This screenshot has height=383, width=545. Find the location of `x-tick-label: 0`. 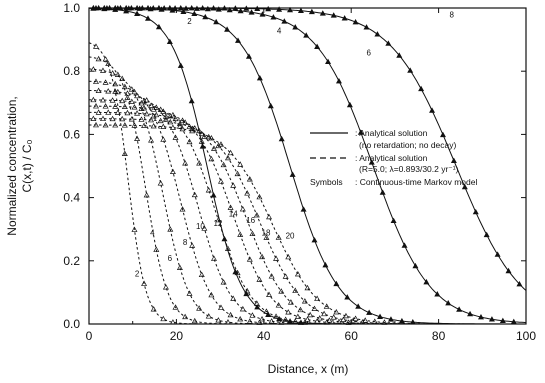

x-tick-label: 0 is located at coordinates (89, 336).